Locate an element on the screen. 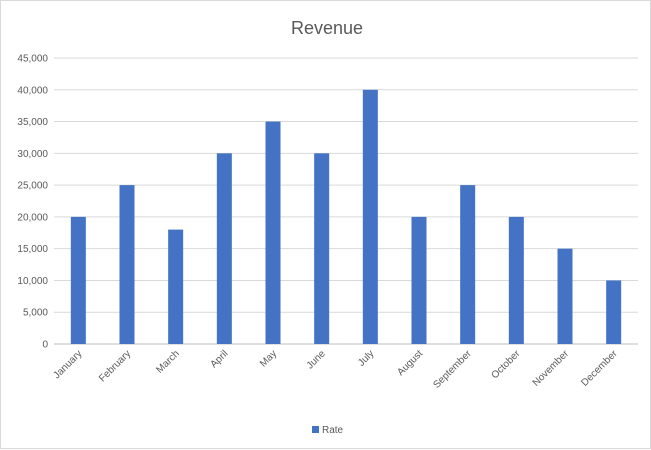 The height and width of the screenshot is (450, 651). bar-march is located at coordinates (176, 286).